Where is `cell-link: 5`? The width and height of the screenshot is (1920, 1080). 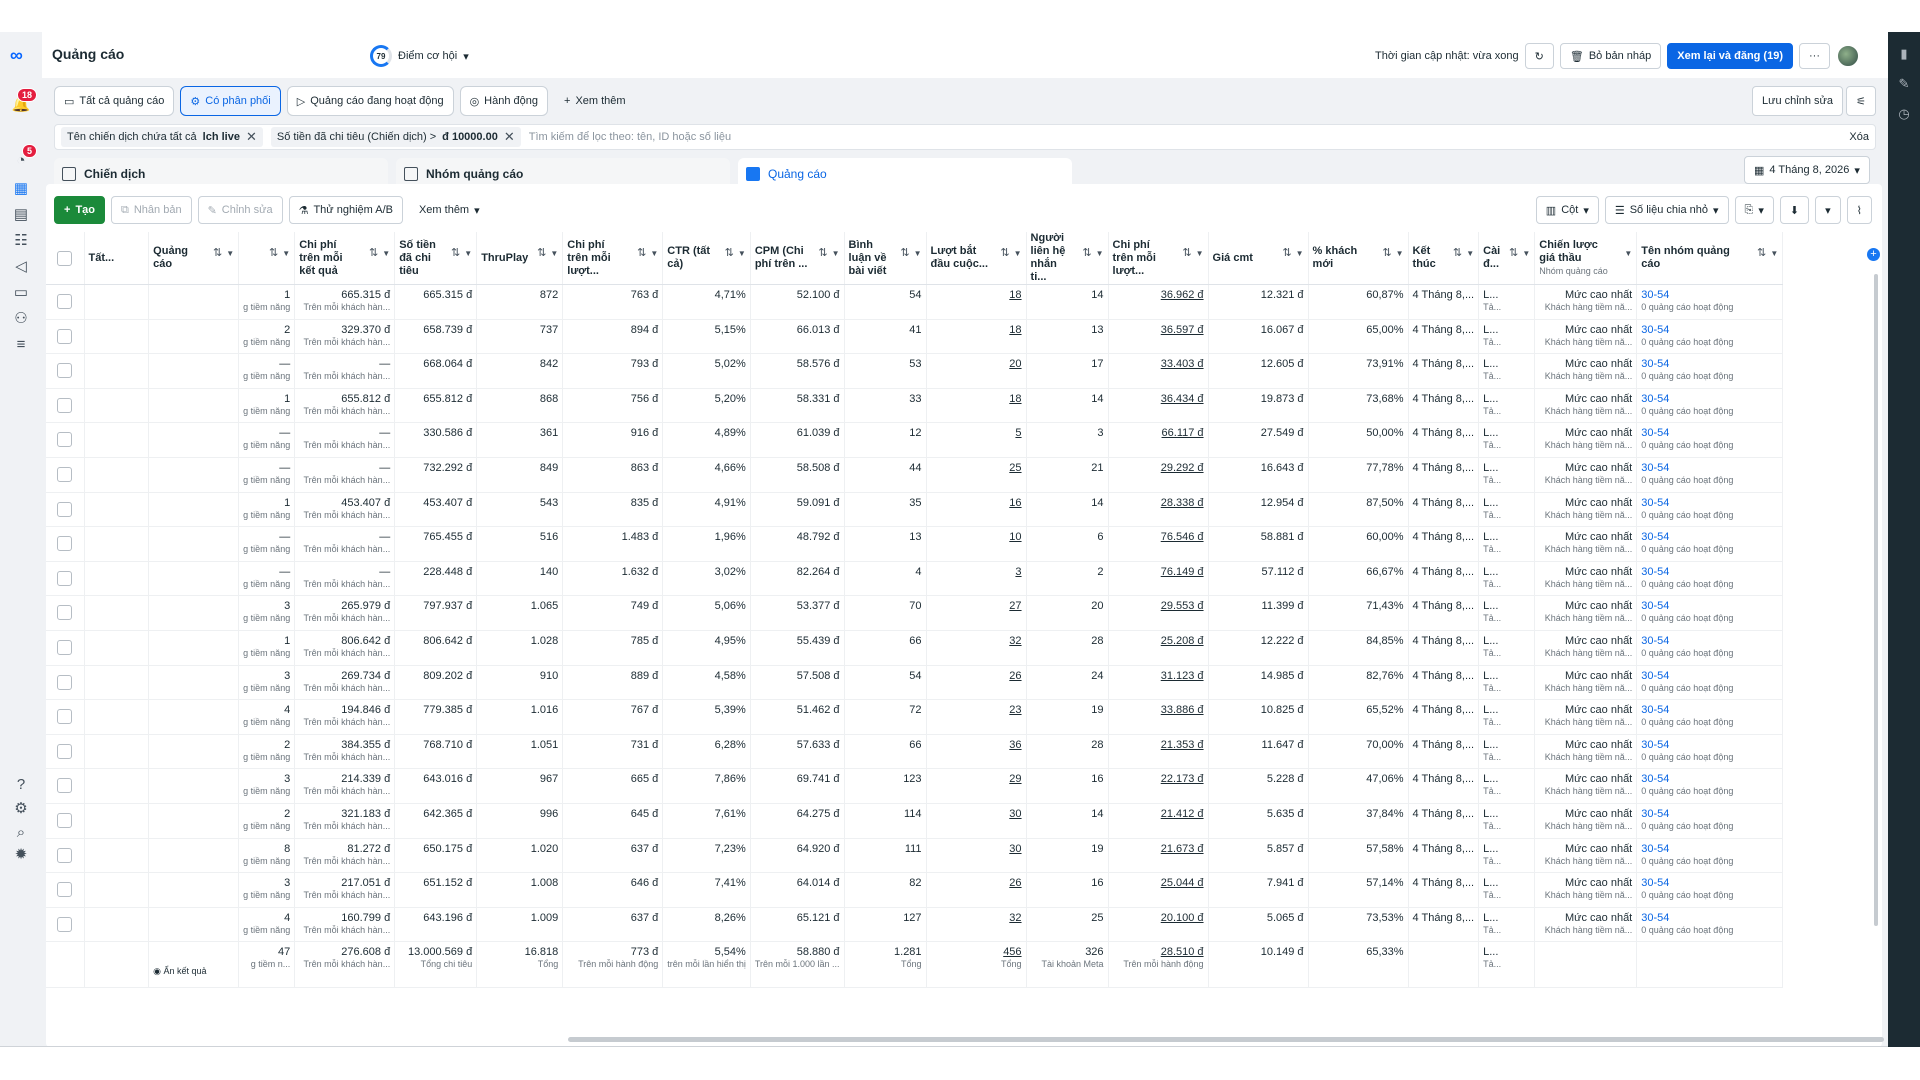
cell-link: 5 is located at coordinates (1018, 433).